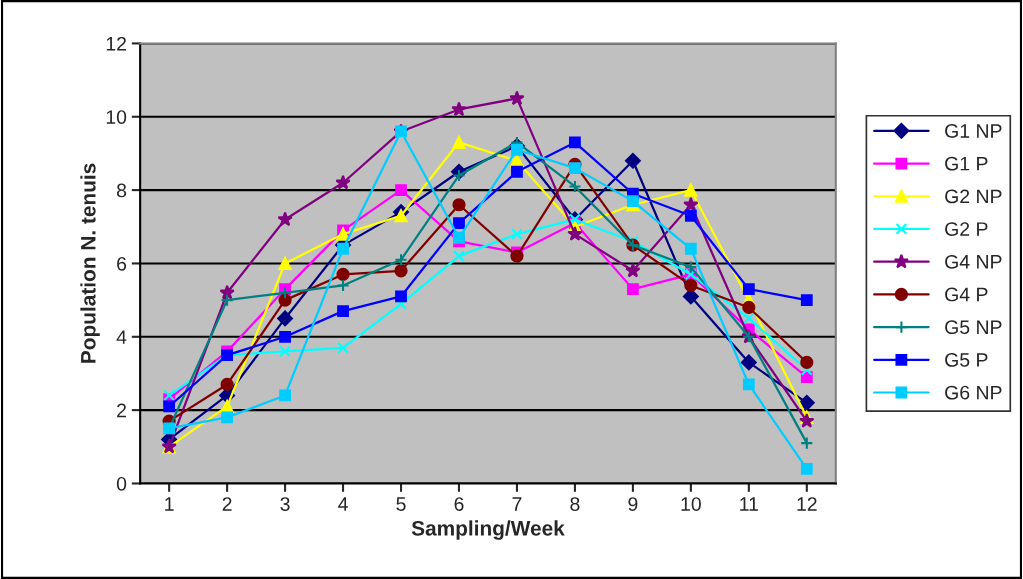 The width and height of the screenshot is (1023, 579). Describe the element at coordinates (966, 294) in the screenshot. I see `legend-label: G4 P` at that location.